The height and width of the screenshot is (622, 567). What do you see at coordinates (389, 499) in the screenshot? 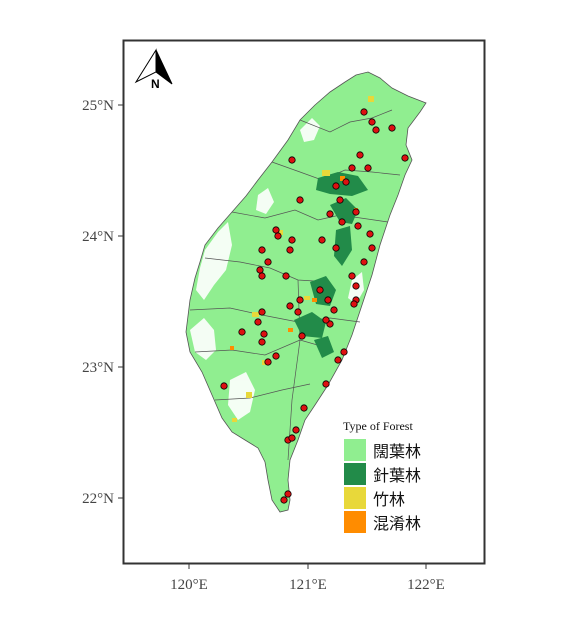
I see `legend-label-bamboo: 竹林` at bounding box center [389, 499].